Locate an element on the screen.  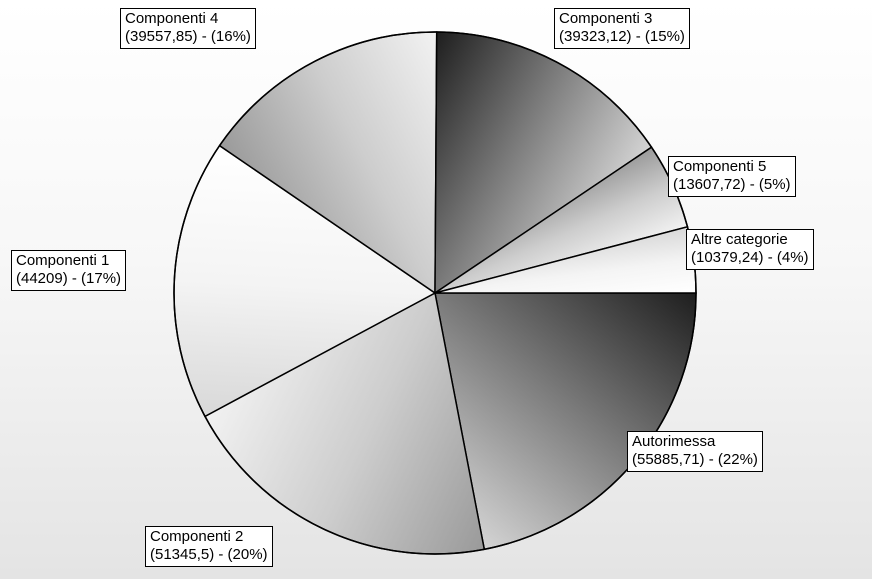
slice-label-name: Componenti 1 is located at coordinates (63, 260).